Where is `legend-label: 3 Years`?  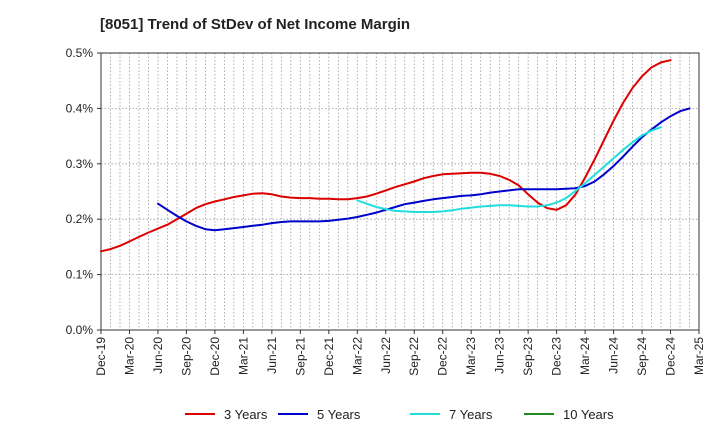 legend-label: 3 Years is located at coordinates (246, 414).